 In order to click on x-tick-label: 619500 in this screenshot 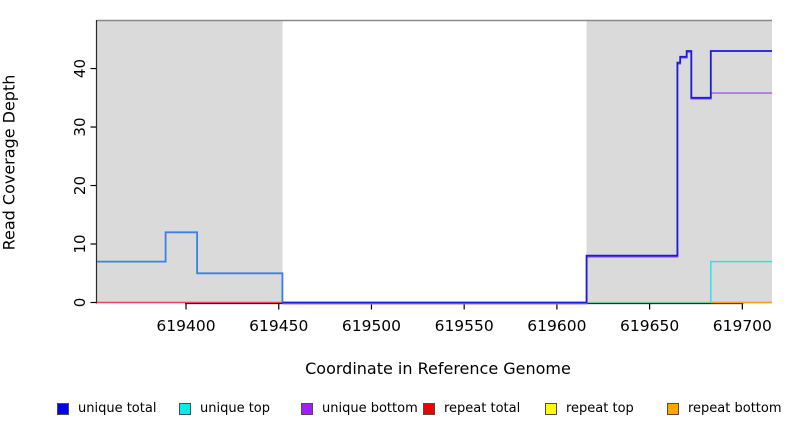, I will do `click(371, 326)`.